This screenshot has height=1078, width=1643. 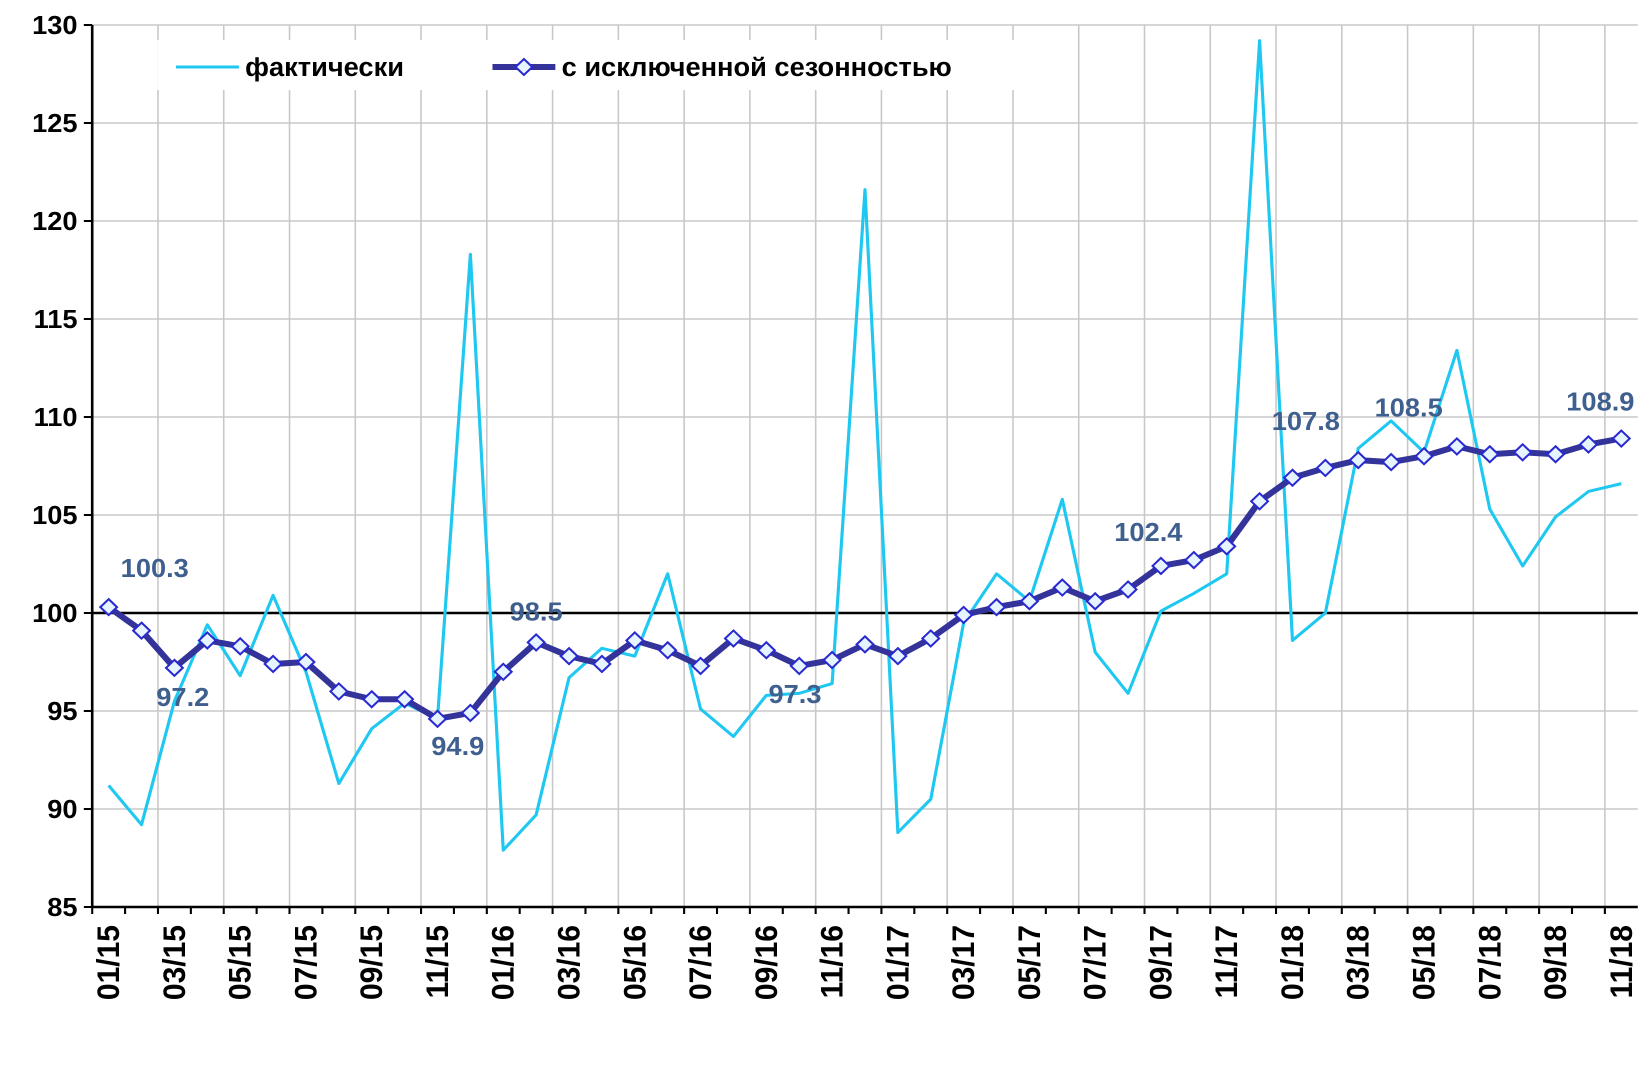 I want to click on x-tick-label: 07/17, so click(x=1095, y=962).